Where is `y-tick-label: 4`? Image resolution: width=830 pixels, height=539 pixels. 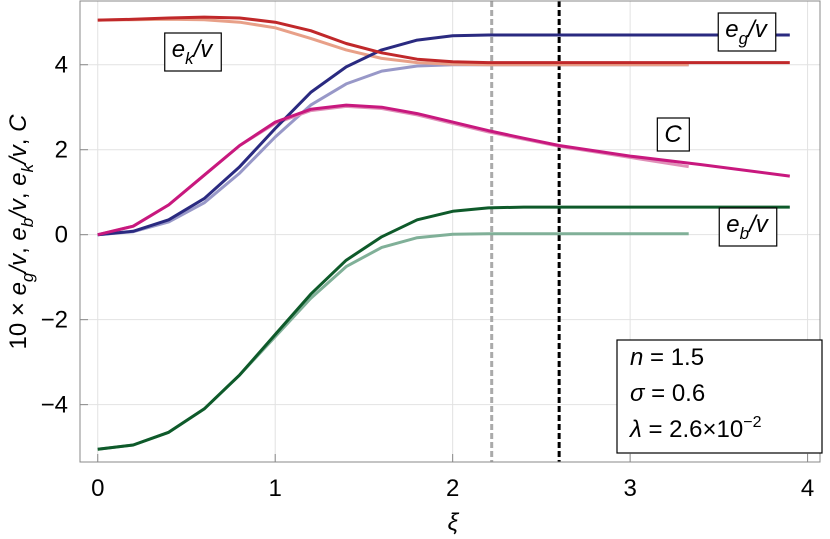 y-tick-label: 4 is located at coordinates (61, 65).